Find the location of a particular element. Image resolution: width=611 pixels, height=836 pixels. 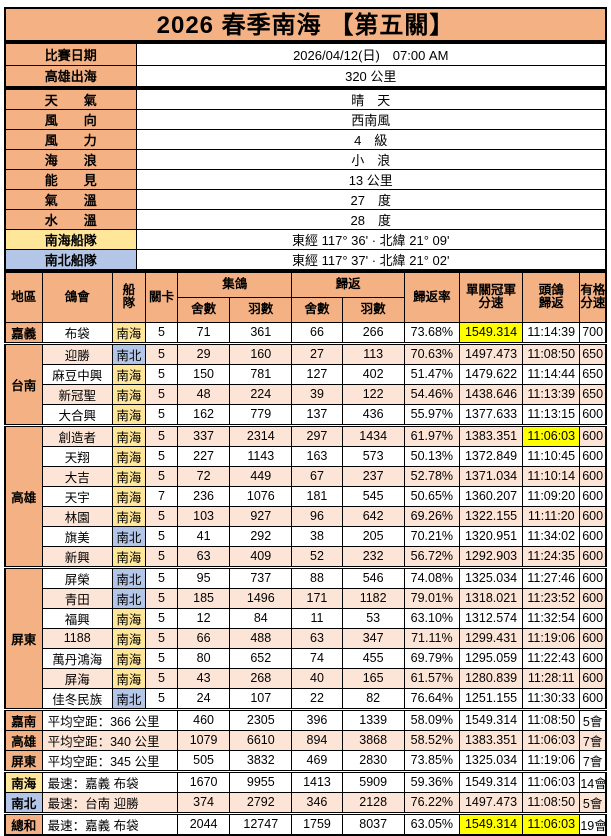

returned-birds: 205 is located at coordinates (373, 536).